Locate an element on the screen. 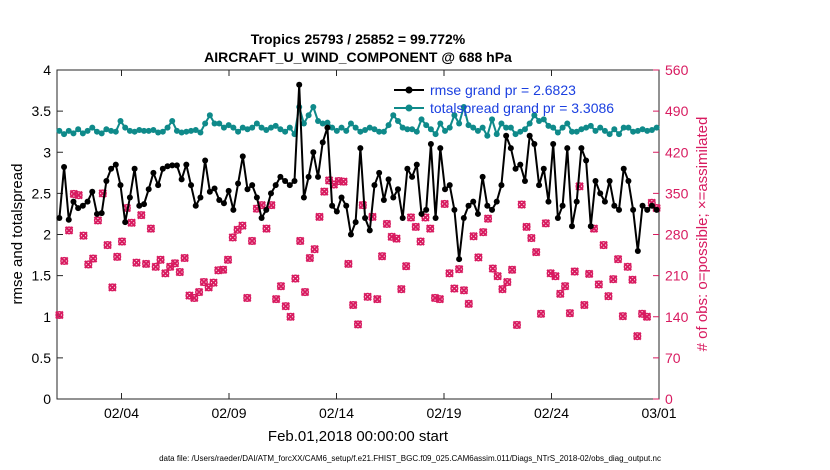 This screenshot has width=830, height=470. x-tick-label: 02/04 is located at coordinates (121, 413).